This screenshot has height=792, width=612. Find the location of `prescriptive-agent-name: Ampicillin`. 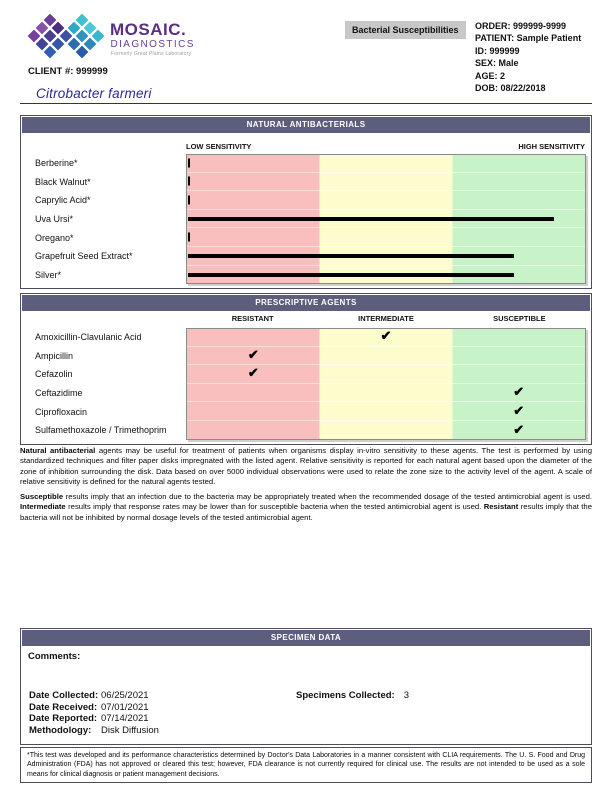

prescriptive-agent-name: Ampicillin is located at coordinates (54, 355).